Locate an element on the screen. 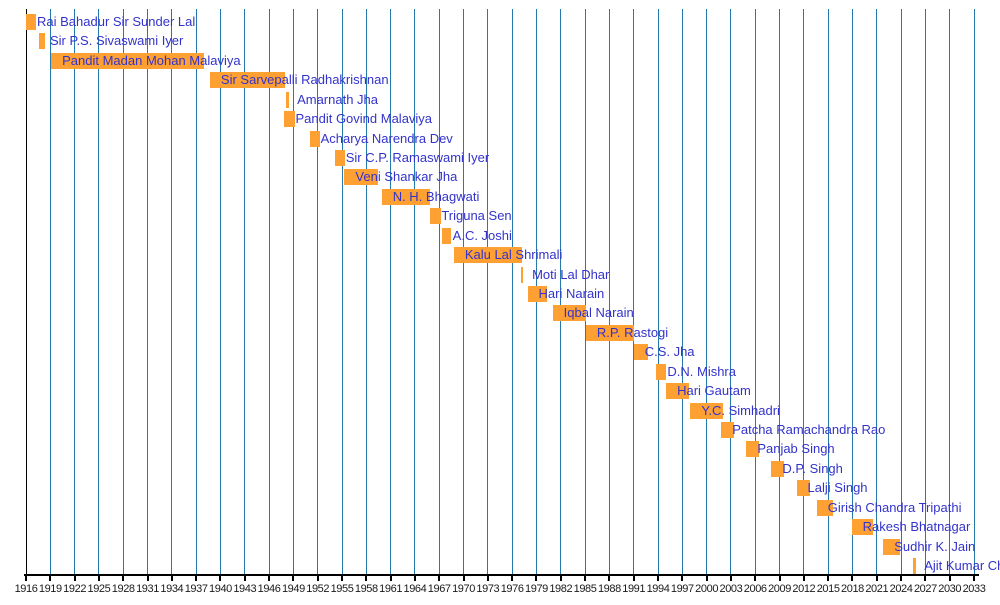 The width and height of the screenshot is (1000, 605). axis-tick-label: 1970 is located at coordinates (463, 589).